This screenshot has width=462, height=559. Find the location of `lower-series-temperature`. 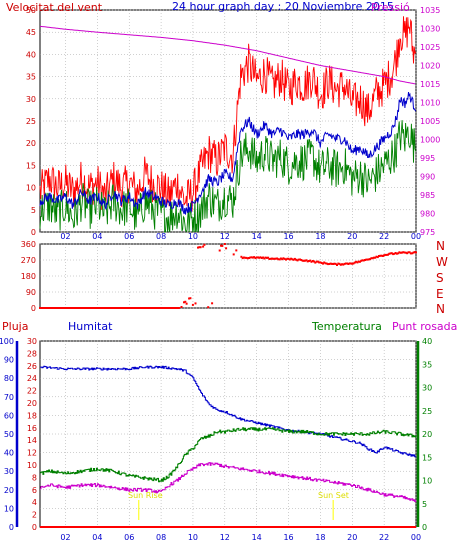

lower-series-temperature is located at coordinates (228, 455).